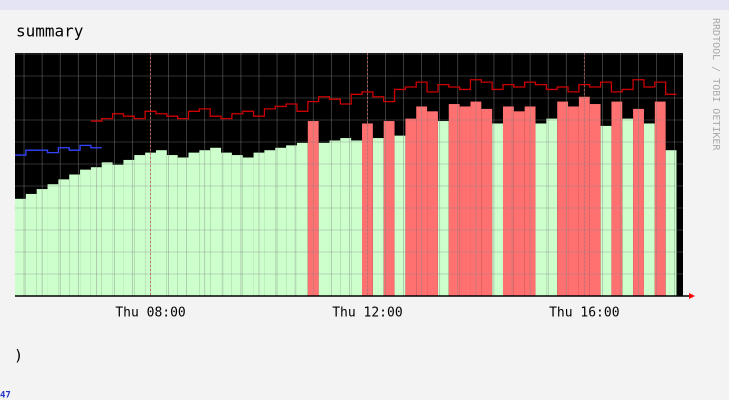 The height and width of the screenshot is (400, 729). I want to click on x-tick-label: Thu 08:00, so click(150, 313).